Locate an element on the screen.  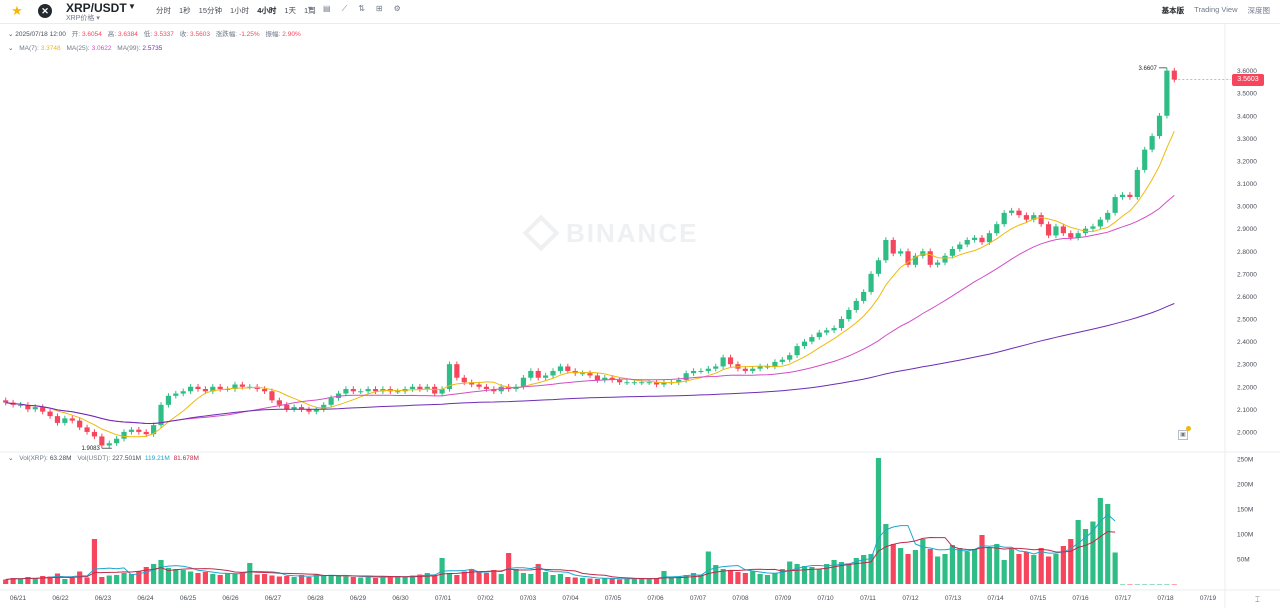
volume-ma10-line is located at coordinates (560, 555).